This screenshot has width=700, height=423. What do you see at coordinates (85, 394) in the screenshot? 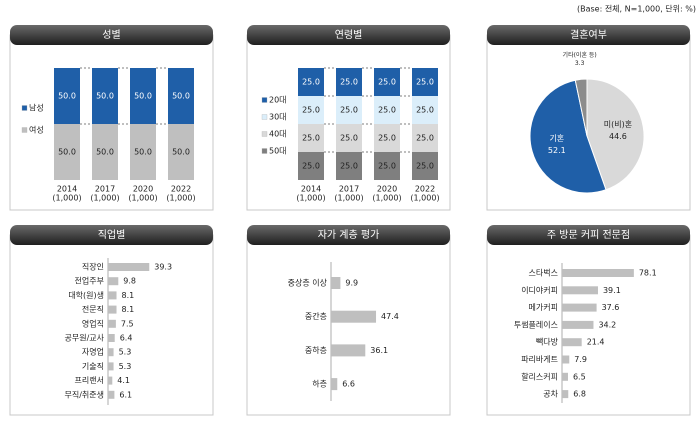
I see `category-label: 무직/취준생` at bounding box center [85, 394].